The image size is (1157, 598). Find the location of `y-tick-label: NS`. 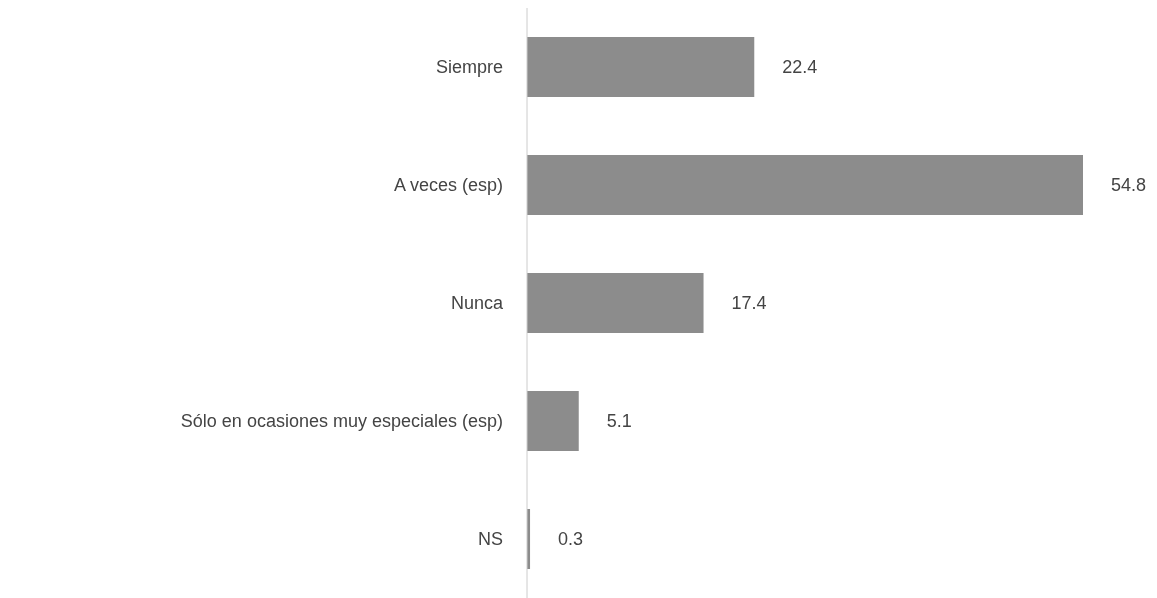

y-tick-label: NS is located at coordinates (490, 539).